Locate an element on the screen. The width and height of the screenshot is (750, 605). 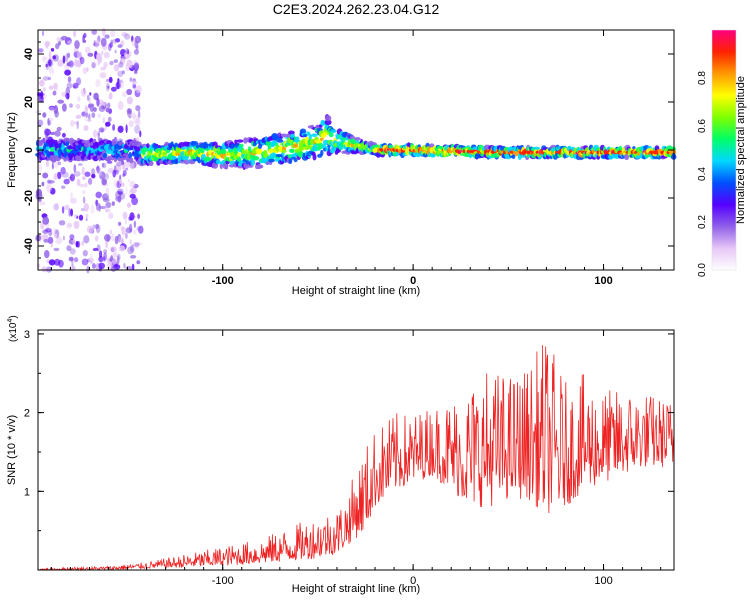
colorbar-tick-label: 0.8 is located at coordinates (702, 78).